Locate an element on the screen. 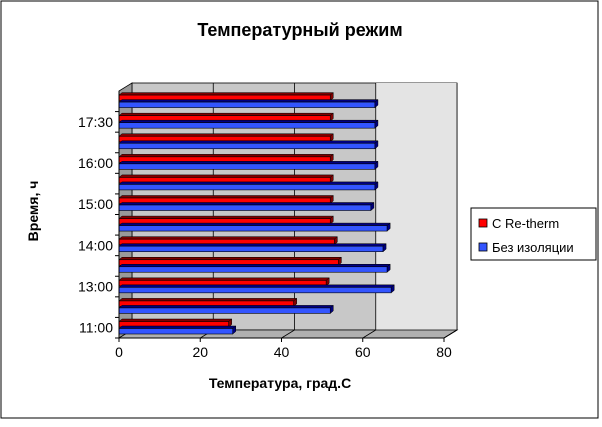 The image size is (602, 427). legend-label-re-therm: С Re-therm is located at coordinates (525, 223).